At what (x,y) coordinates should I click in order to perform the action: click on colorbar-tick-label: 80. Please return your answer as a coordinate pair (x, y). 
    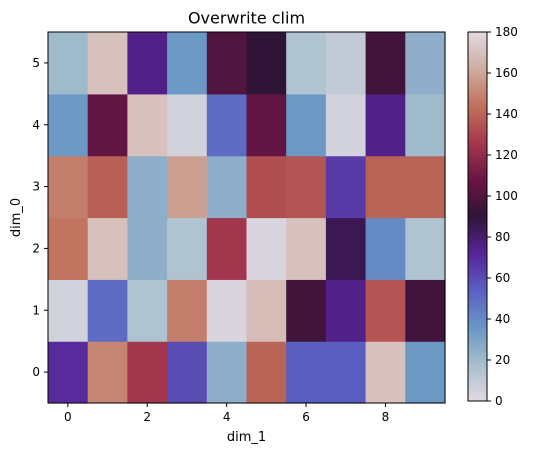
    Looking at the image, I should click on (502, 237).